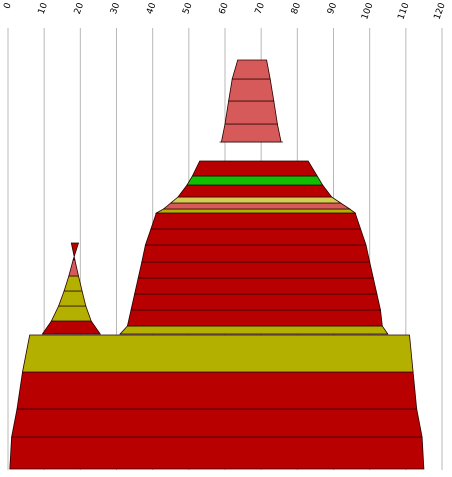  Describe the element at coordinates (115, 8) in the screenshot. I see `x-tick-label: 30` at that location.